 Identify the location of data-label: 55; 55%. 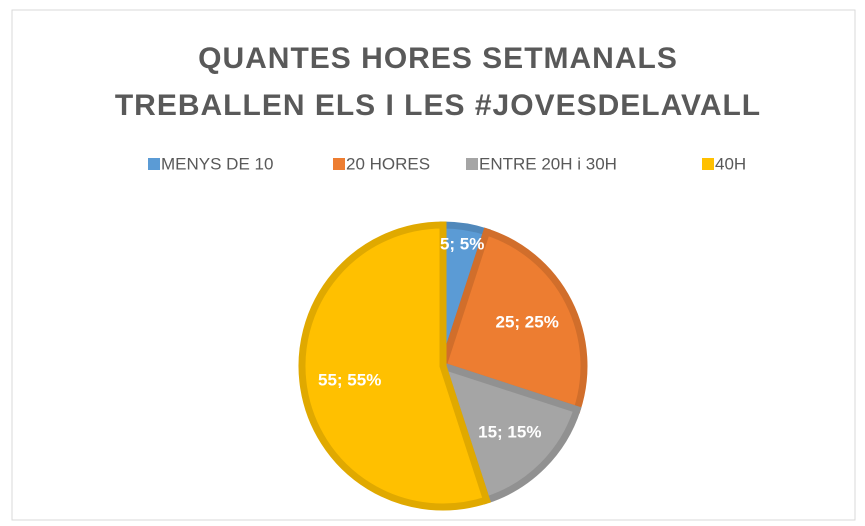
(349, 379).